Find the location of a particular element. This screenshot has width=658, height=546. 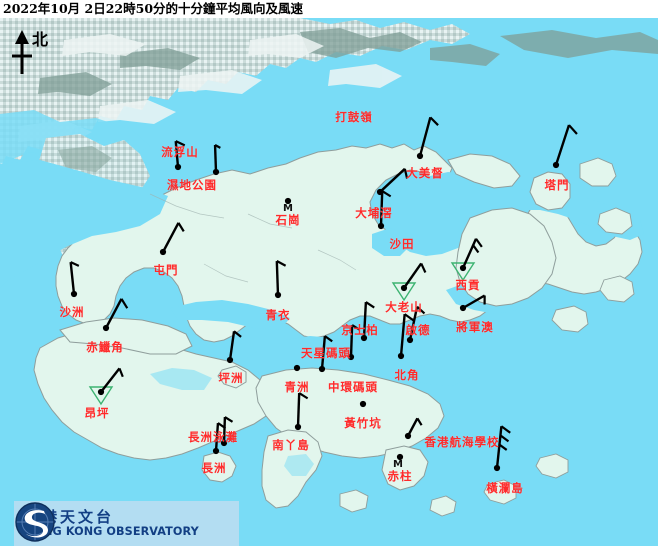

station-label-central-pier: 中環碼頭 is located at coordinates (353, 387).